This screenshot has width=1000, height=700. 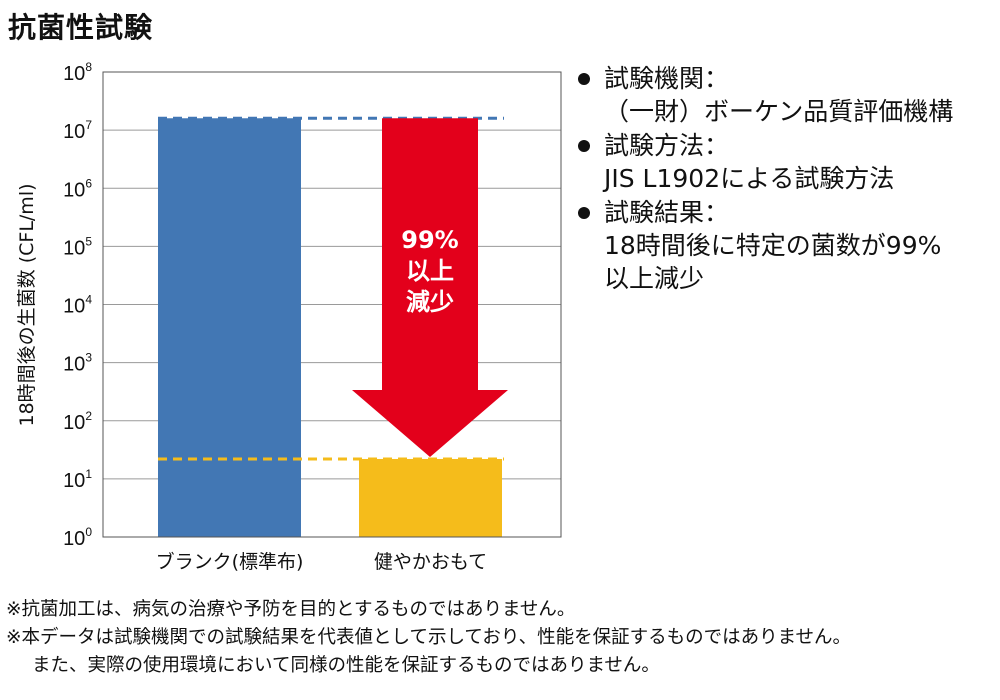 I want to click on y-tick-label: 10², so click(x=77, y=421).